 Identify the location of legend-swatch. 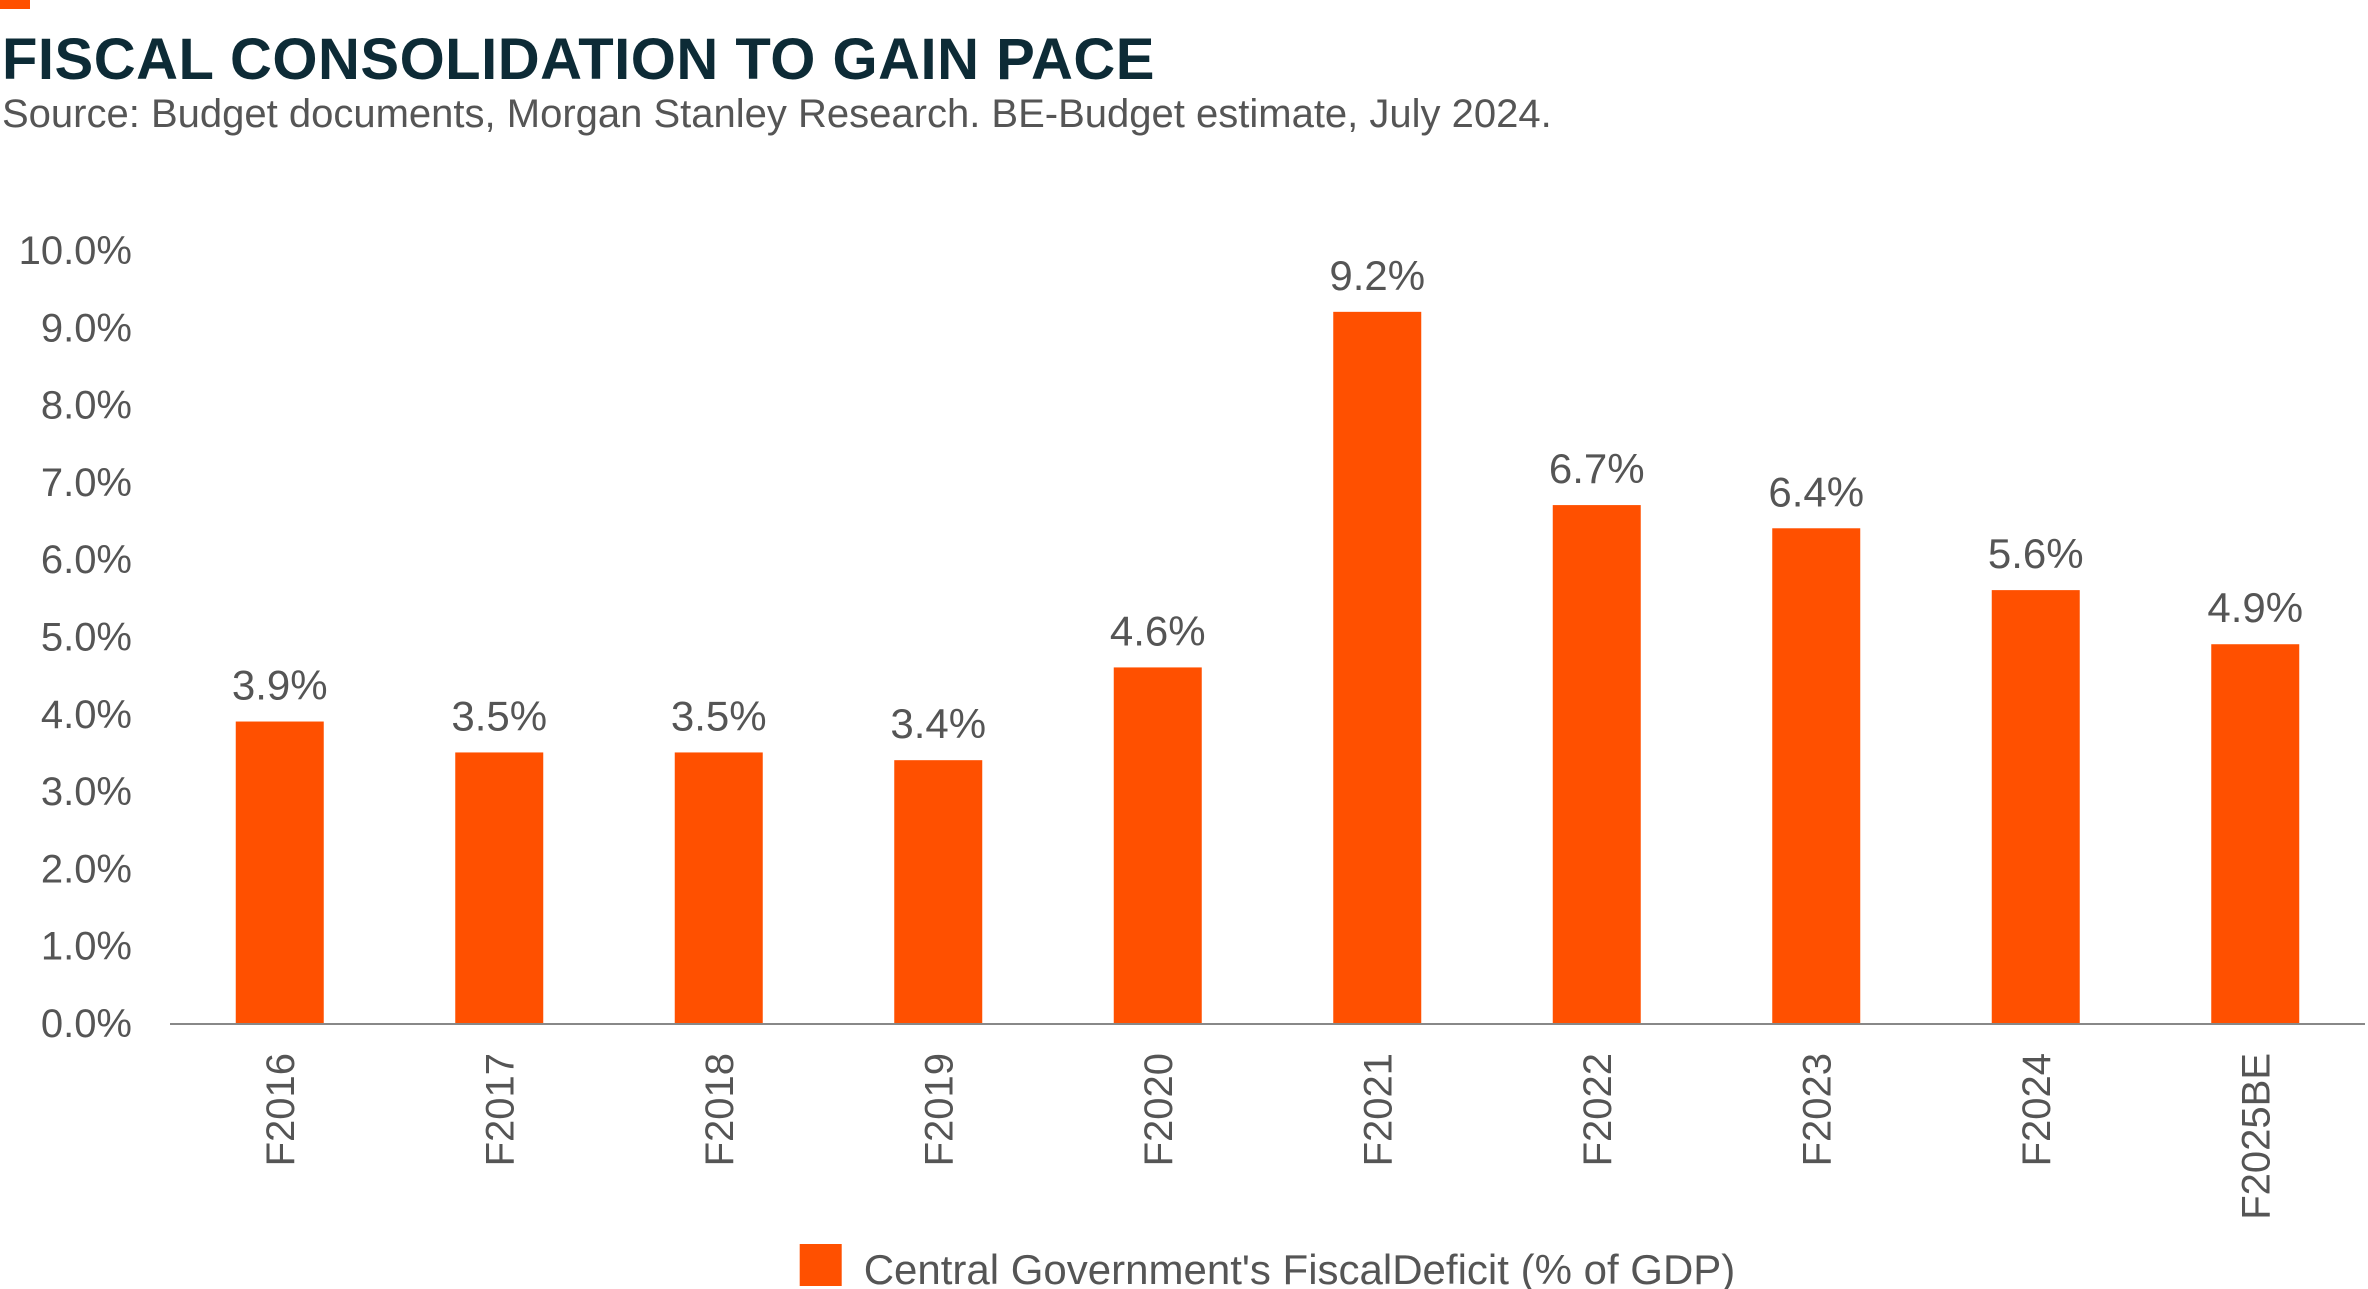
(820, 1265).